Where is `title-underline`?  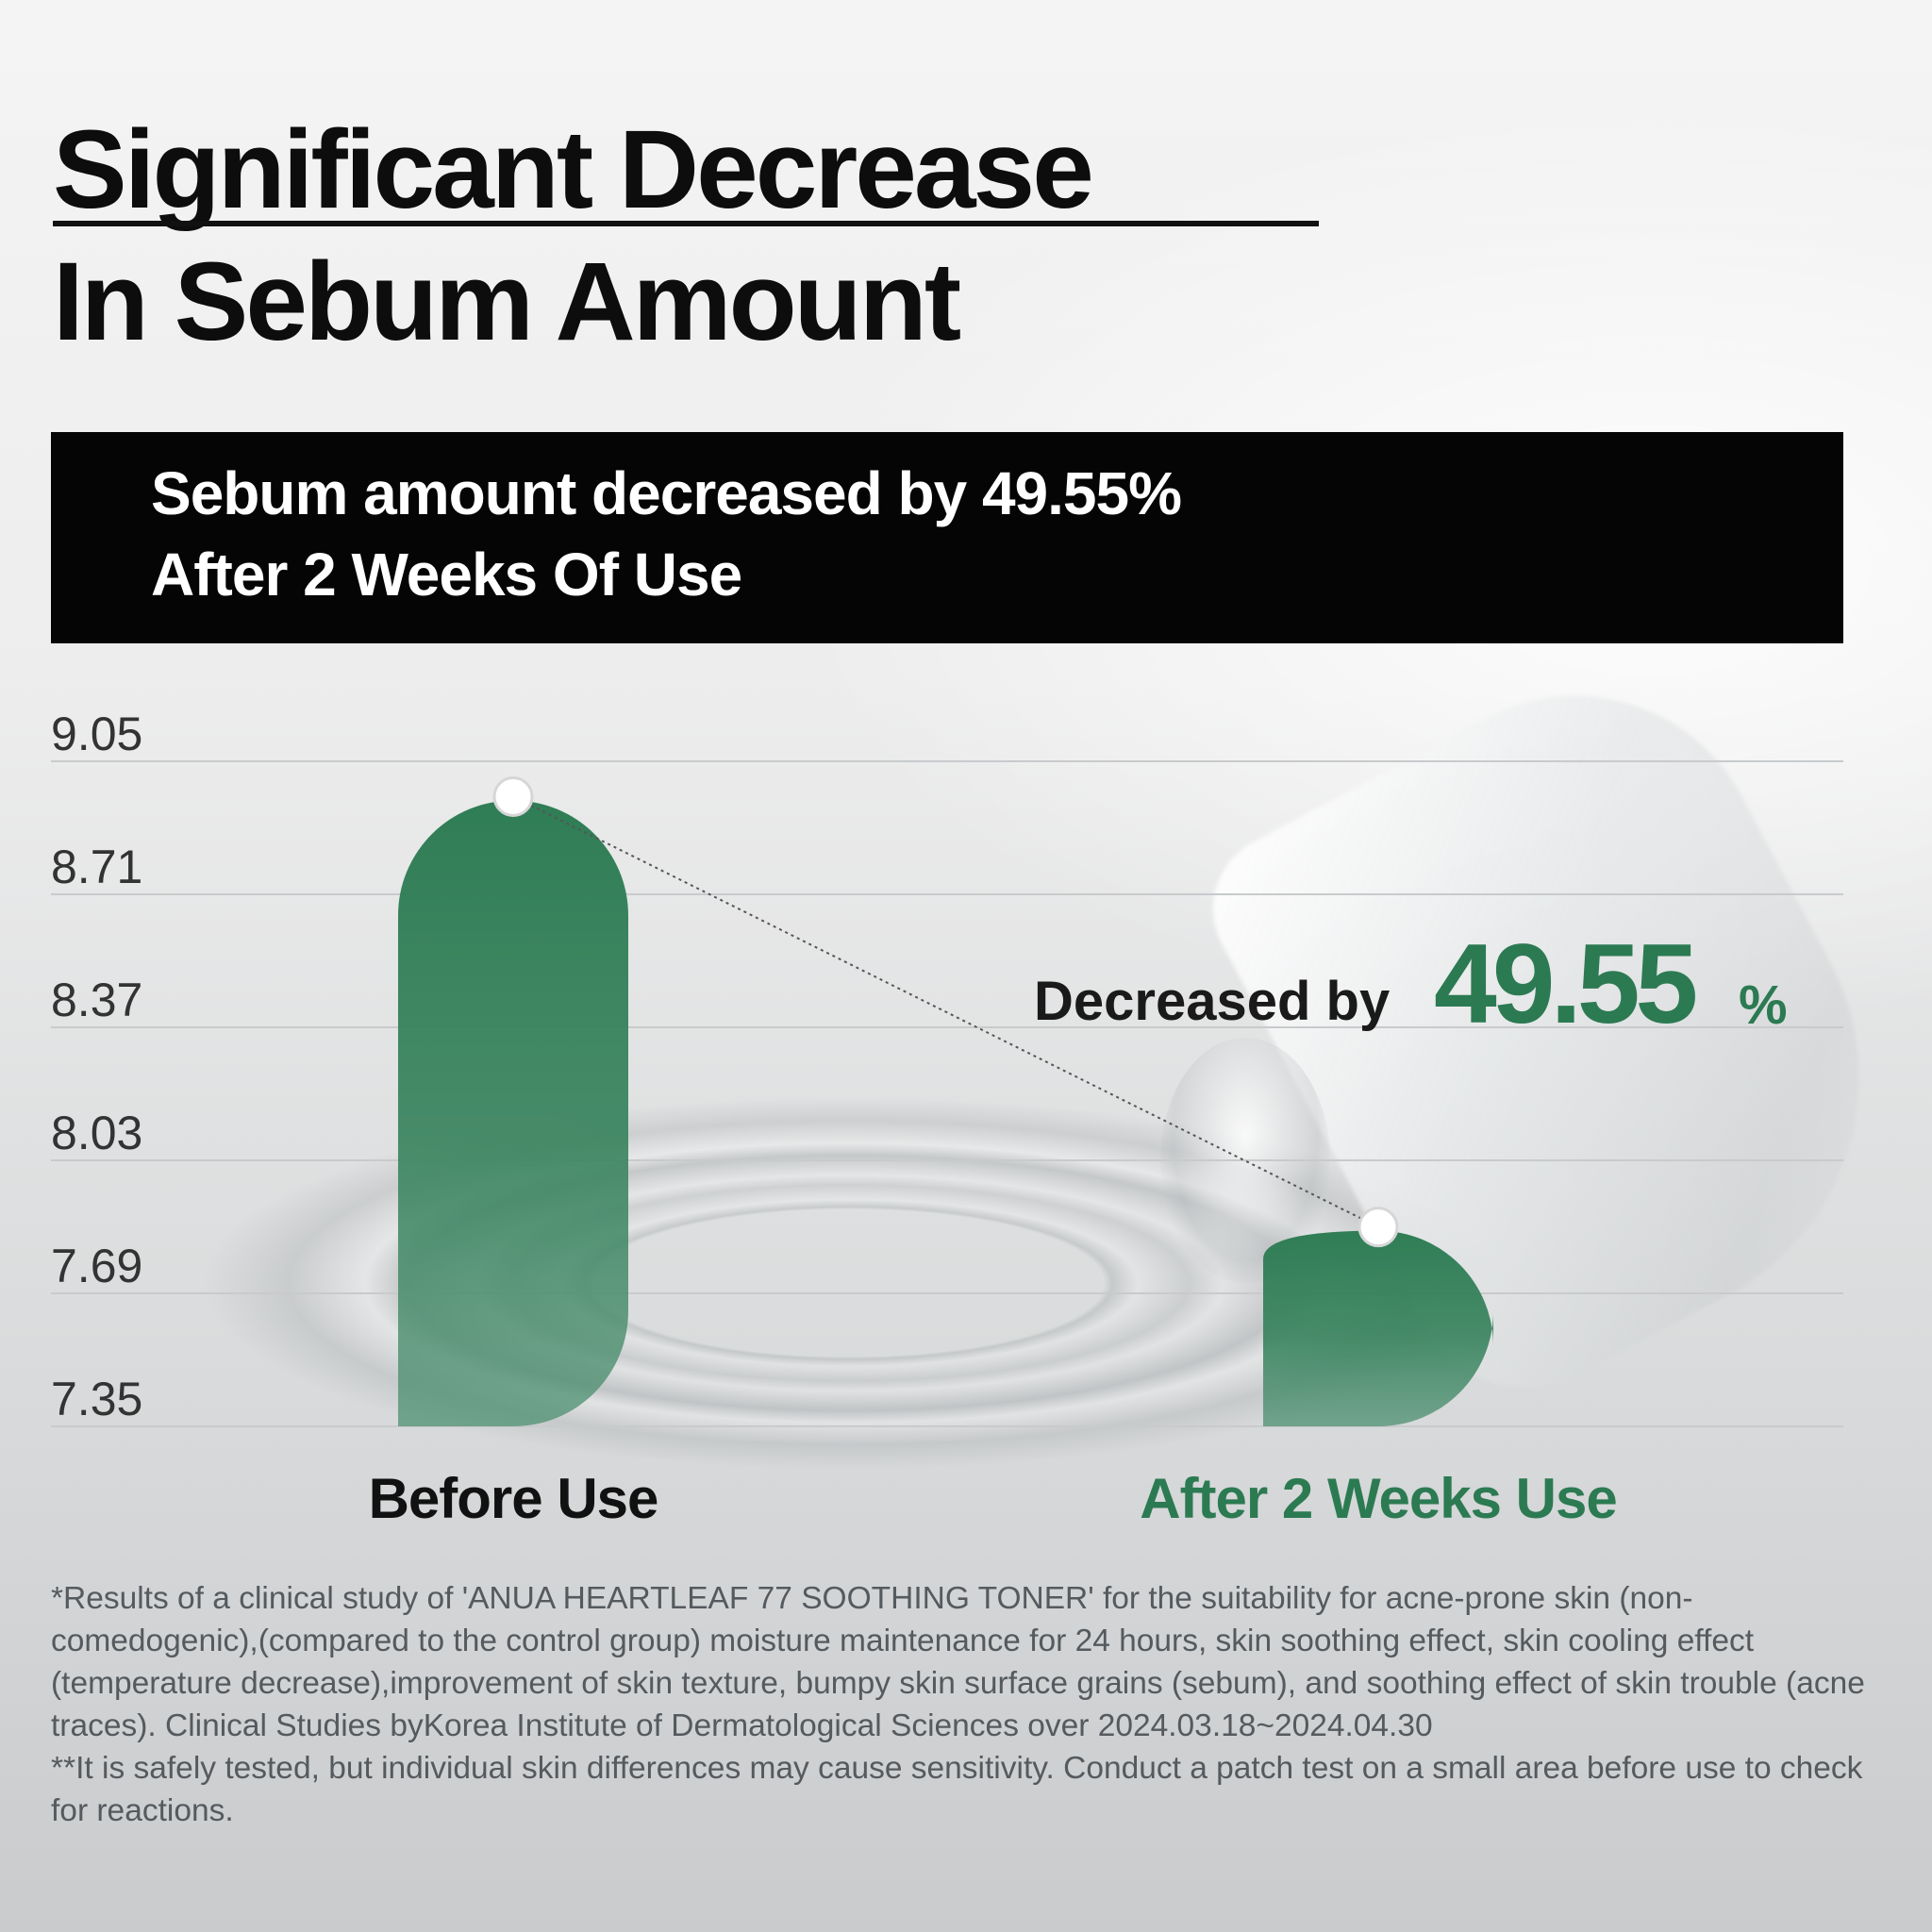 title-underline is located at coordinates (686, 224).